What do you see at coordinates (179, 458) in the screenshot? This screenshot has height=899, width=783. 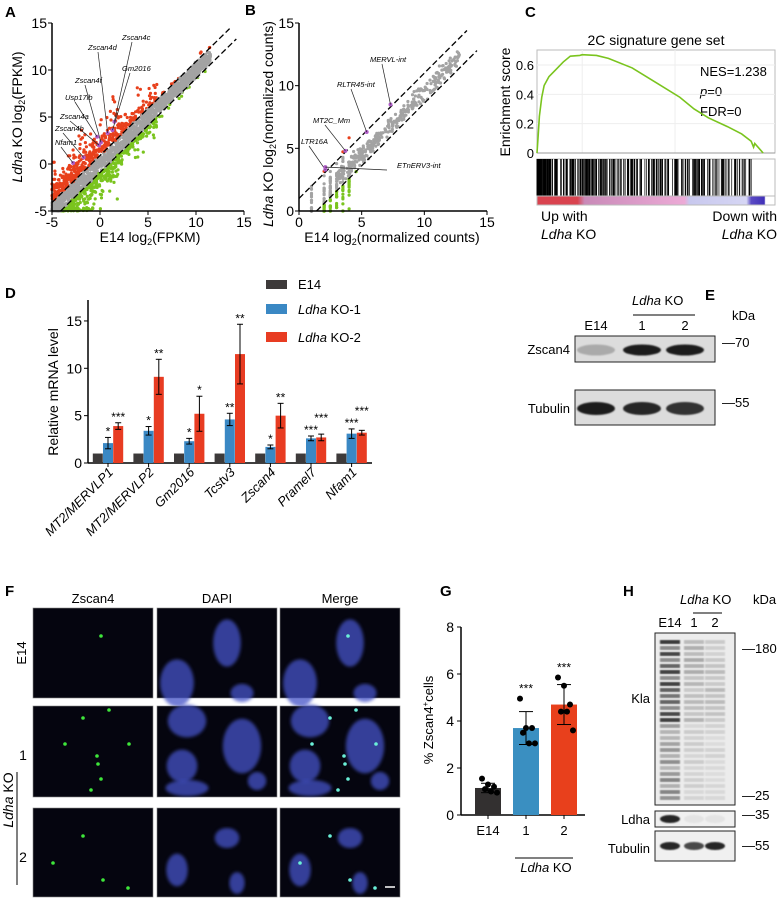 I see `bar` at bounding box center [179, 458].